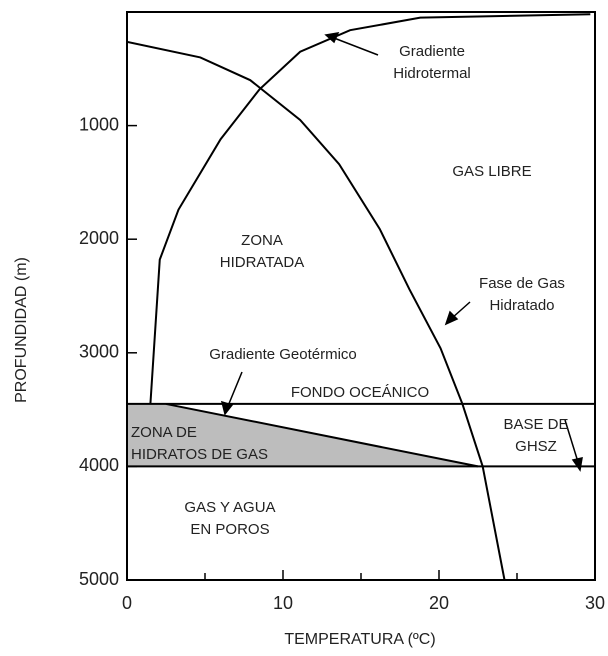 The image size is (608, 656). Describe the element at coordinates (521, 305) in the screenshot. I see `annotation: Hidratado` at that location.